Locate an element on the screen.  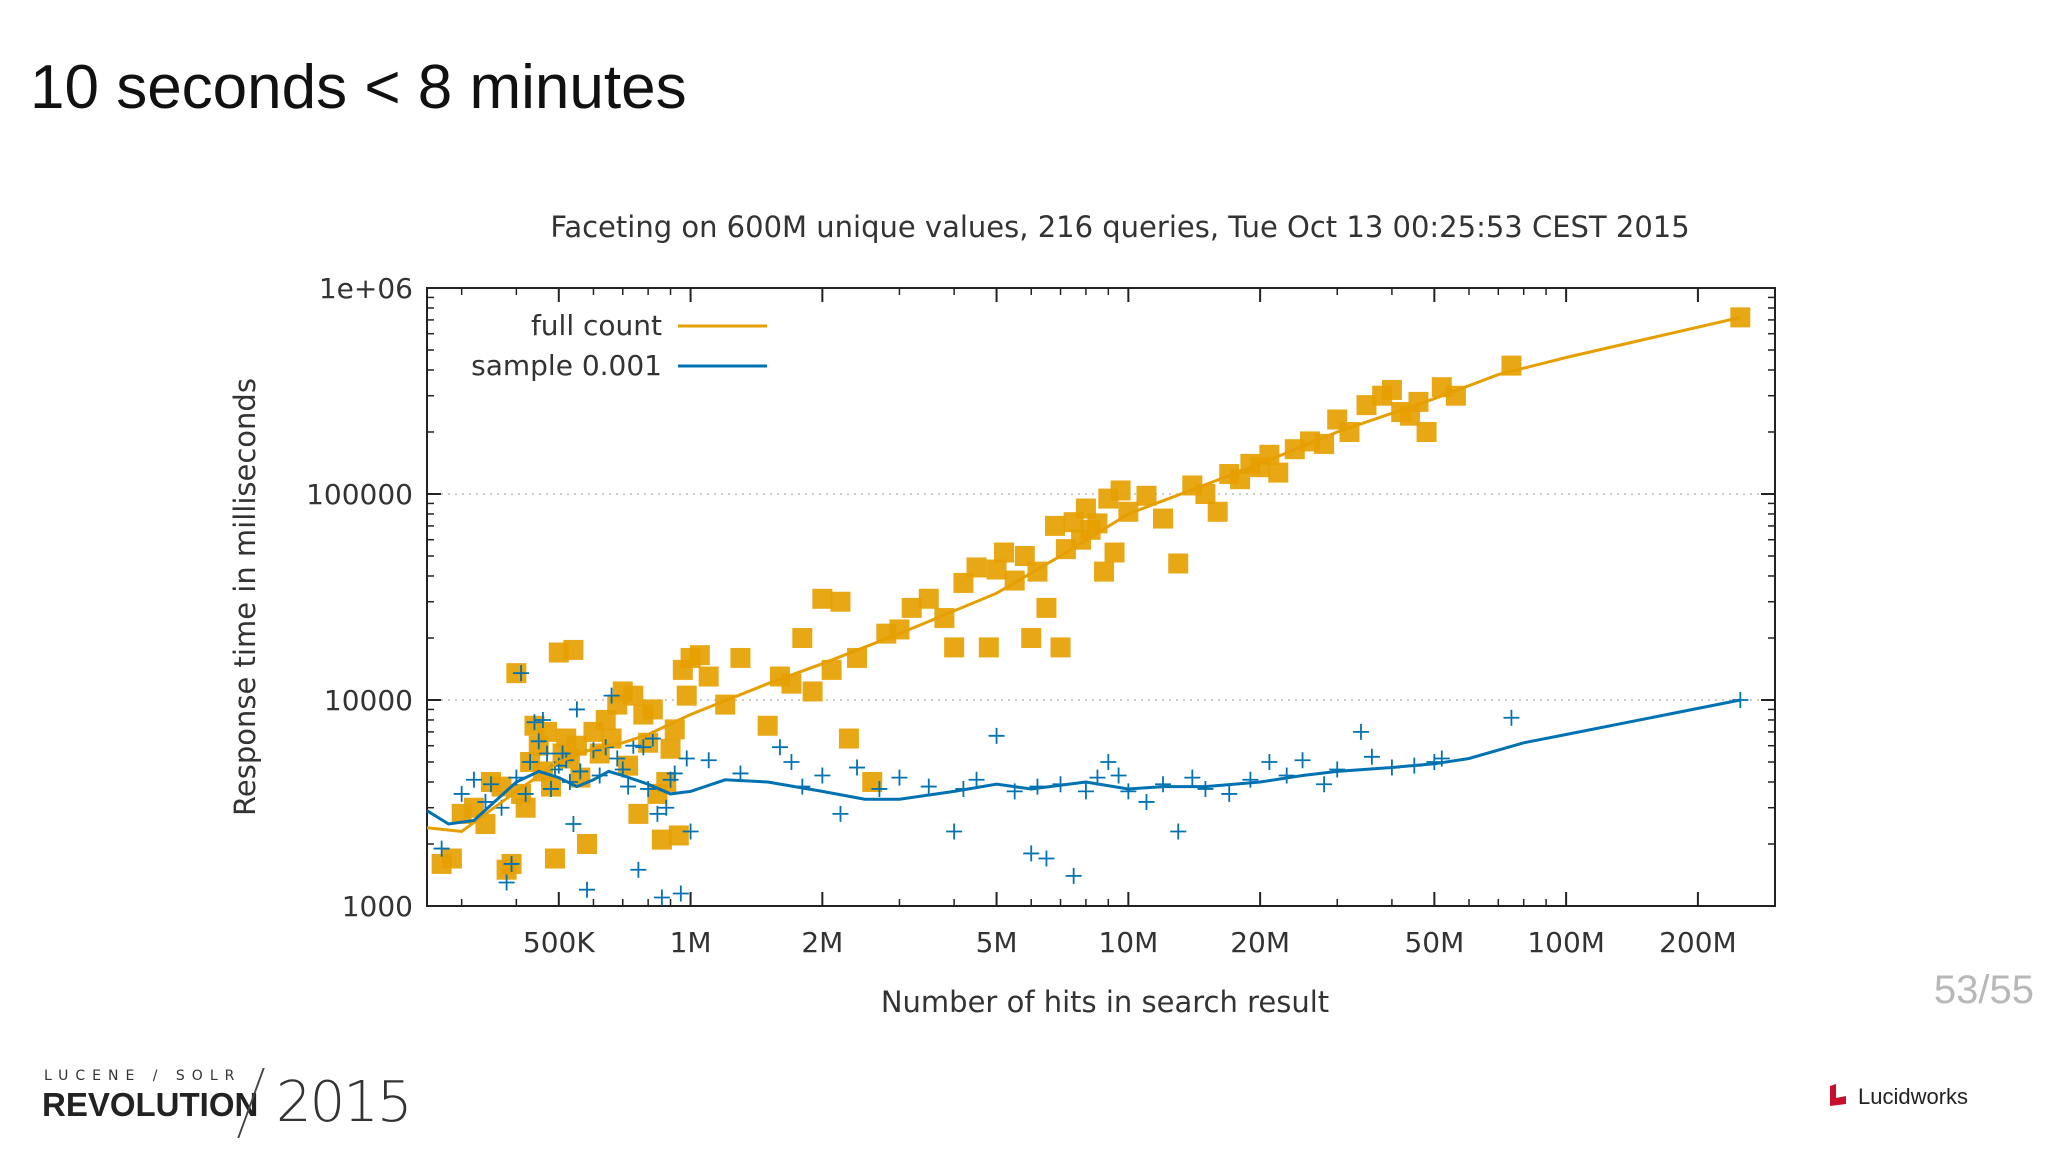
logo-year: 2015 is located at coordinates (344, 1102).